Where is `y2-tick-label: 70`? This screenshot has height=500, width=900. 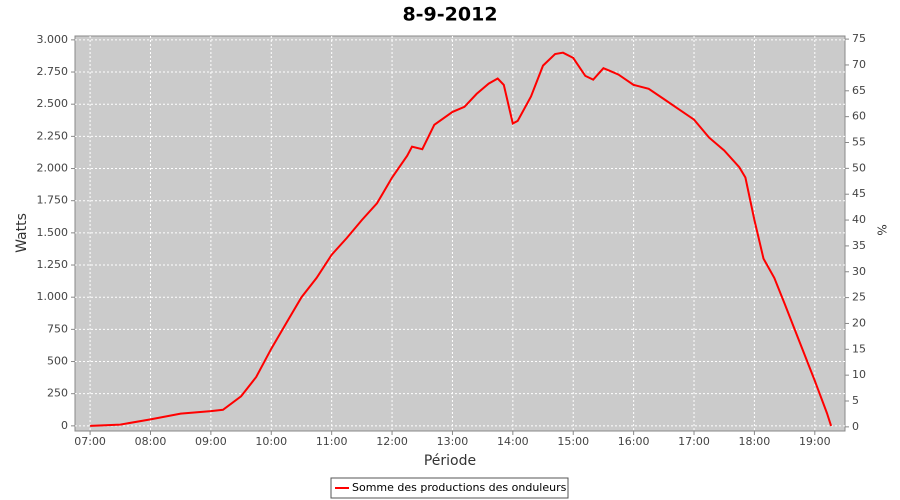
y2-tick-label: 70 is located at coordinates (859, 64).